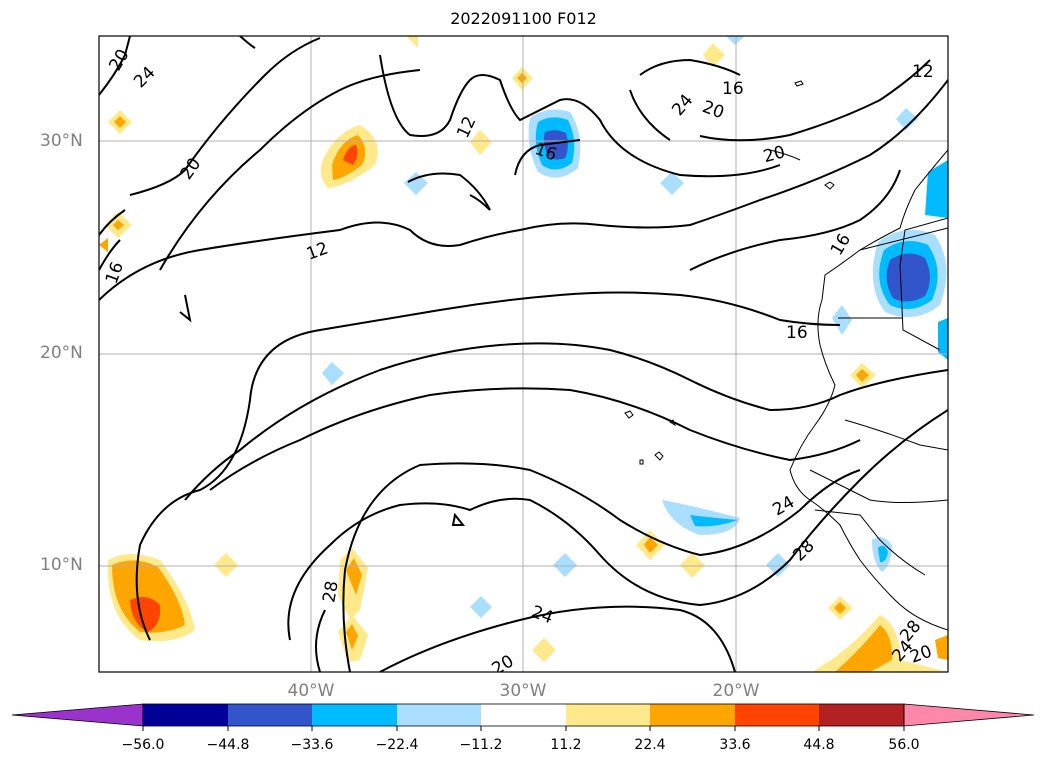 The image size is (1047, 765). I want to click on colorbar-tick-label: 33.6, so click(735, 745).